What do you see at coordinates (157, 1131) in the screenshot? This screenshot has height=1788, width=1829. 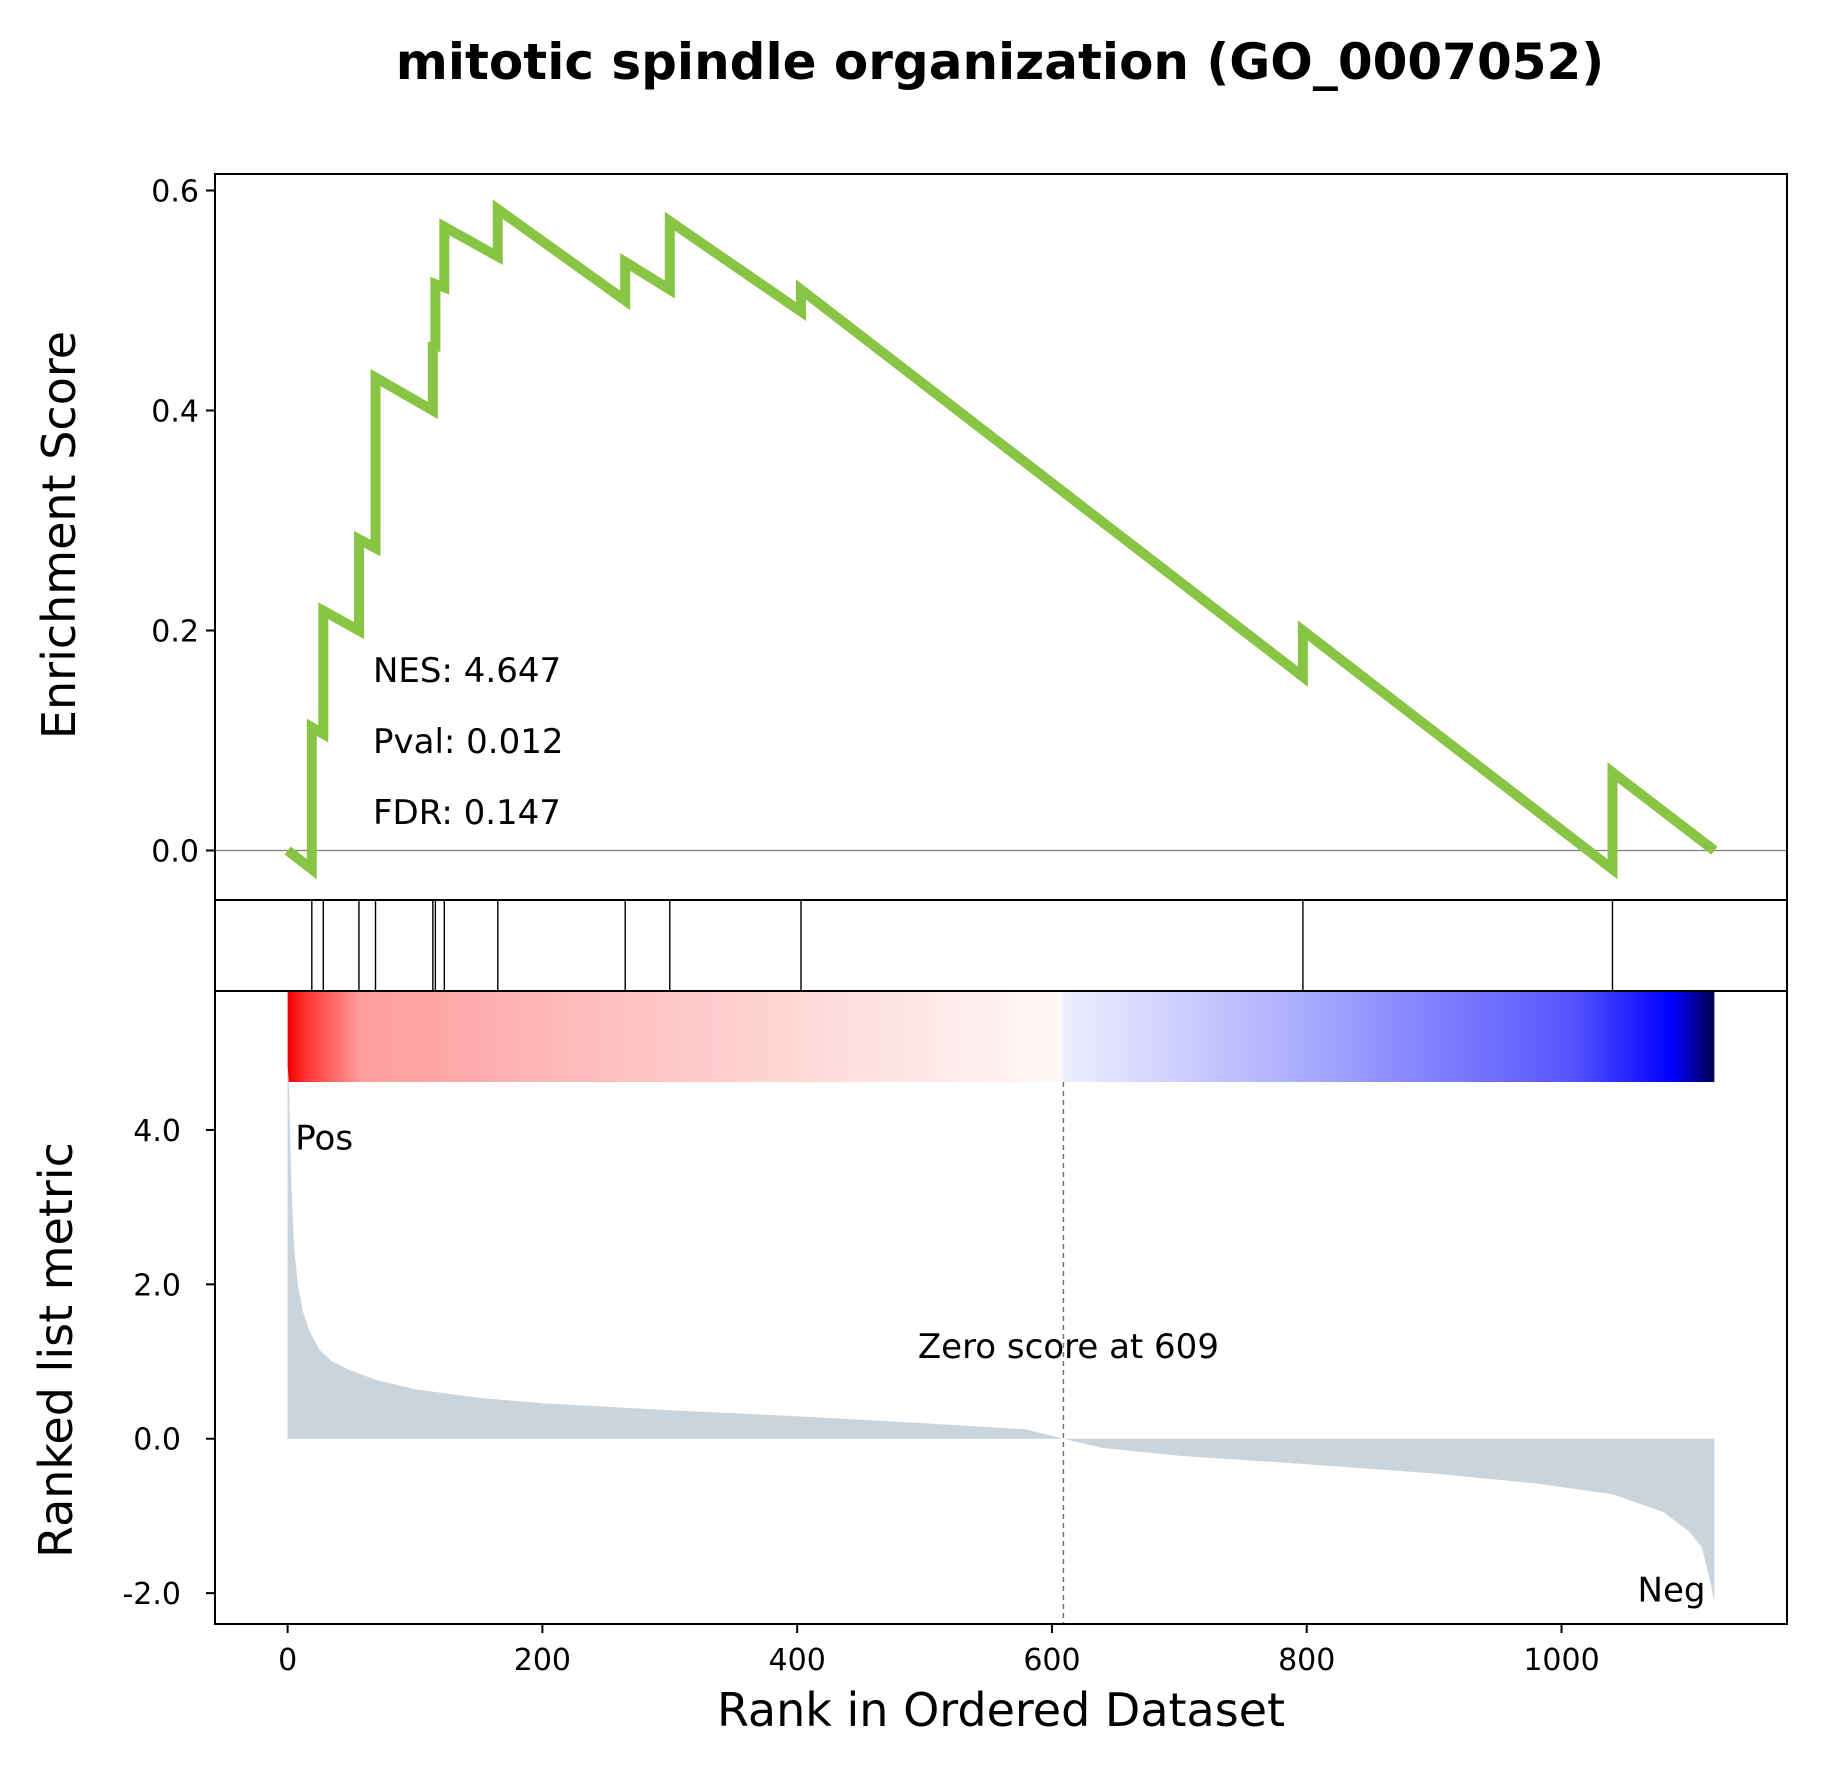 I see `ranked-y-tick-label: 4.0` at bounding box center [157, 1131].